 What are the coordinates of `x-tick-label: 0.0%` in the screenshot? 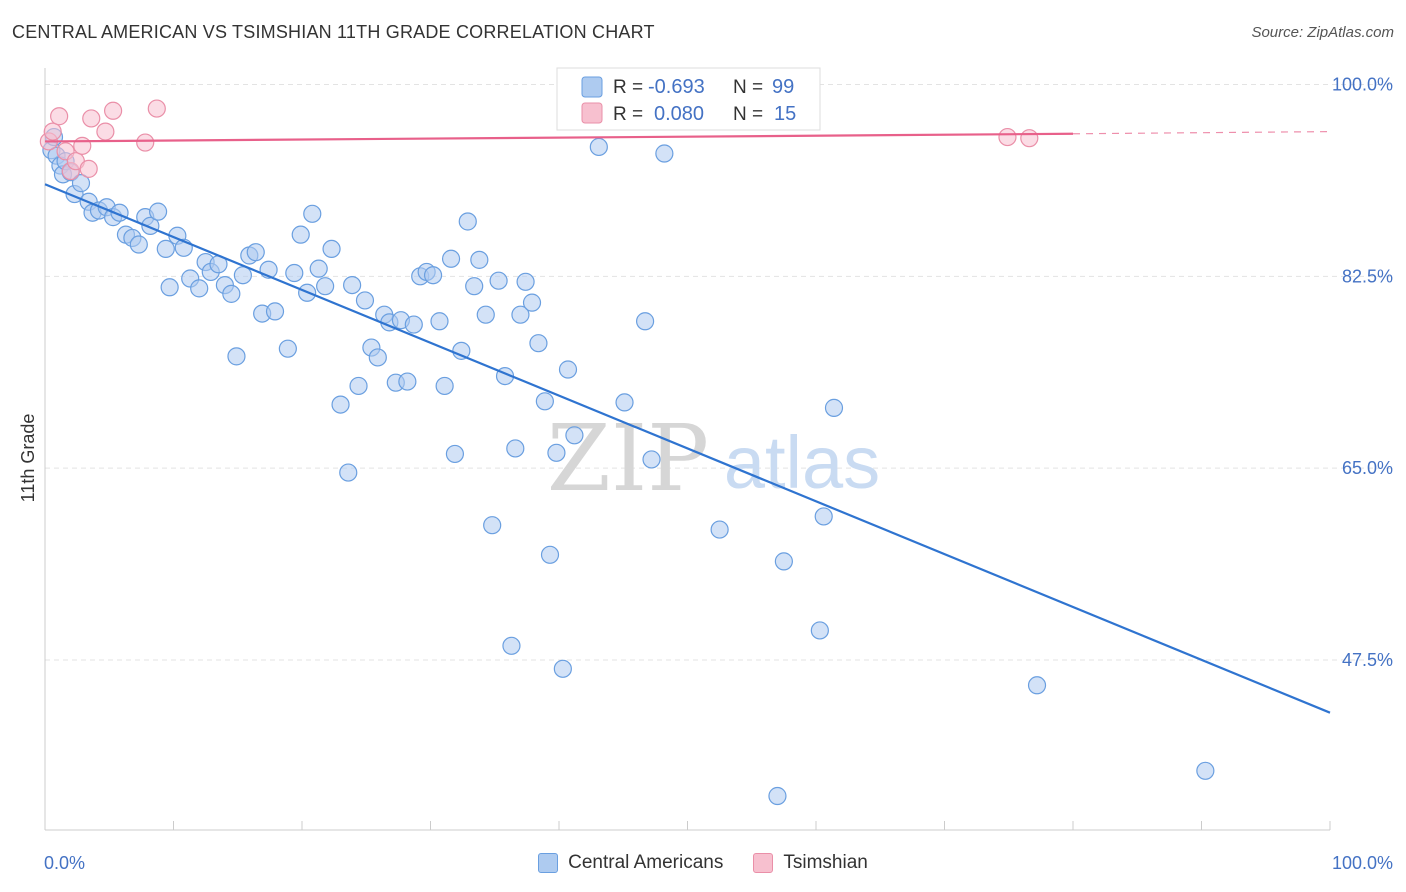 It's located at (64, 863).